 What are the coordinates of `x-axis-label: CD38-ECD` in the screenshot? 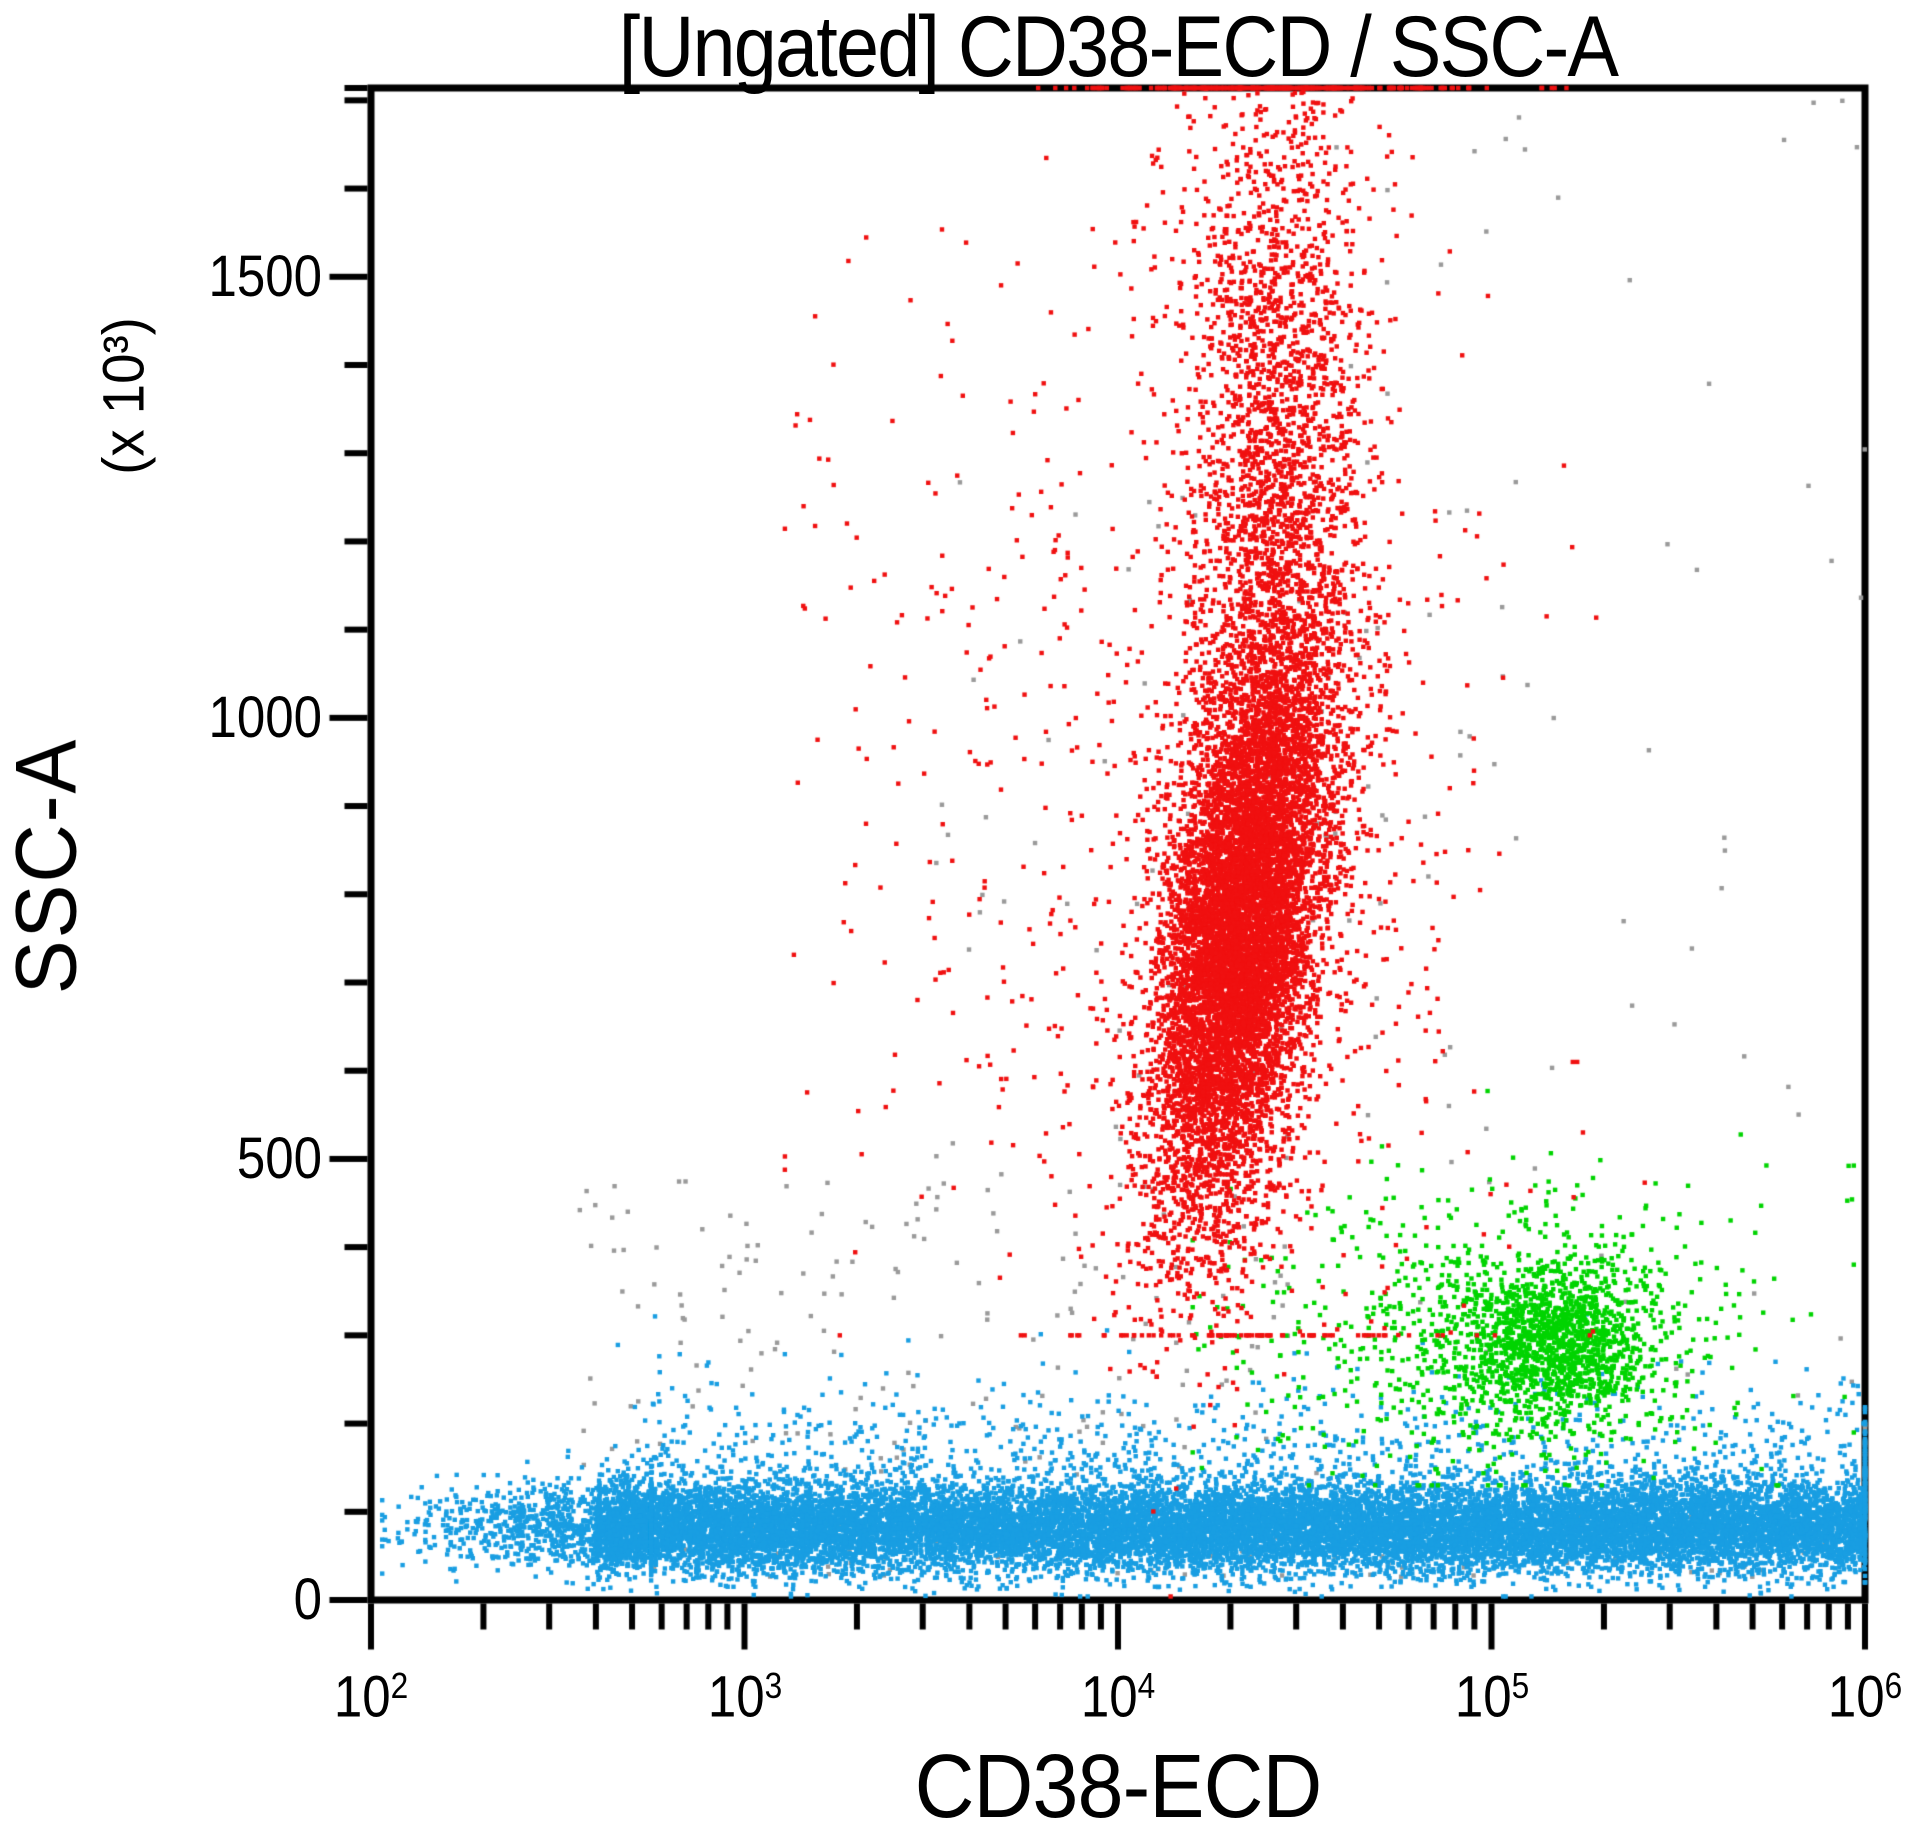 It's located at (1118, 1787).